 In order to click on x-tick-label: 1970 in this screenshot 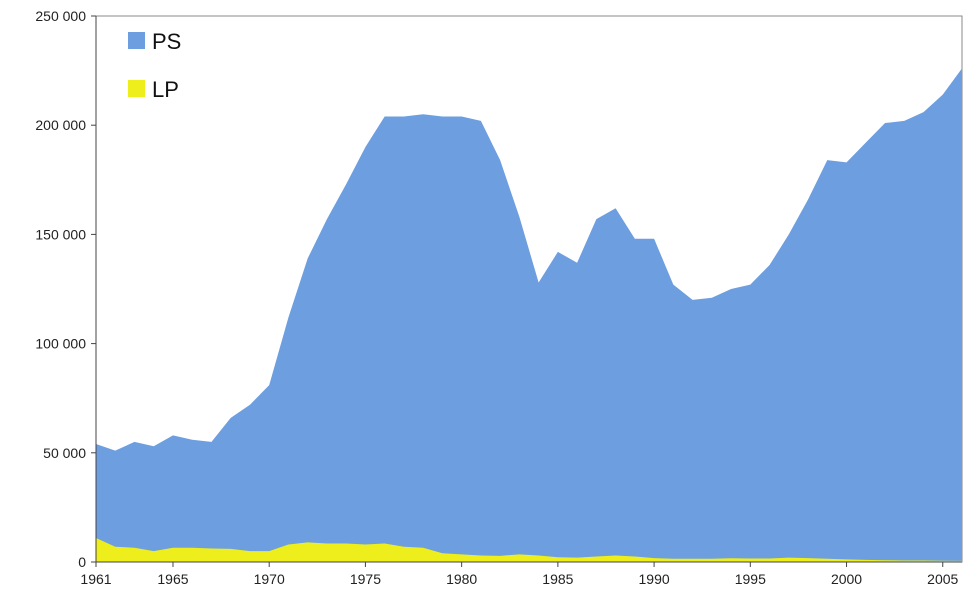, I will do `click(269, 579)`.